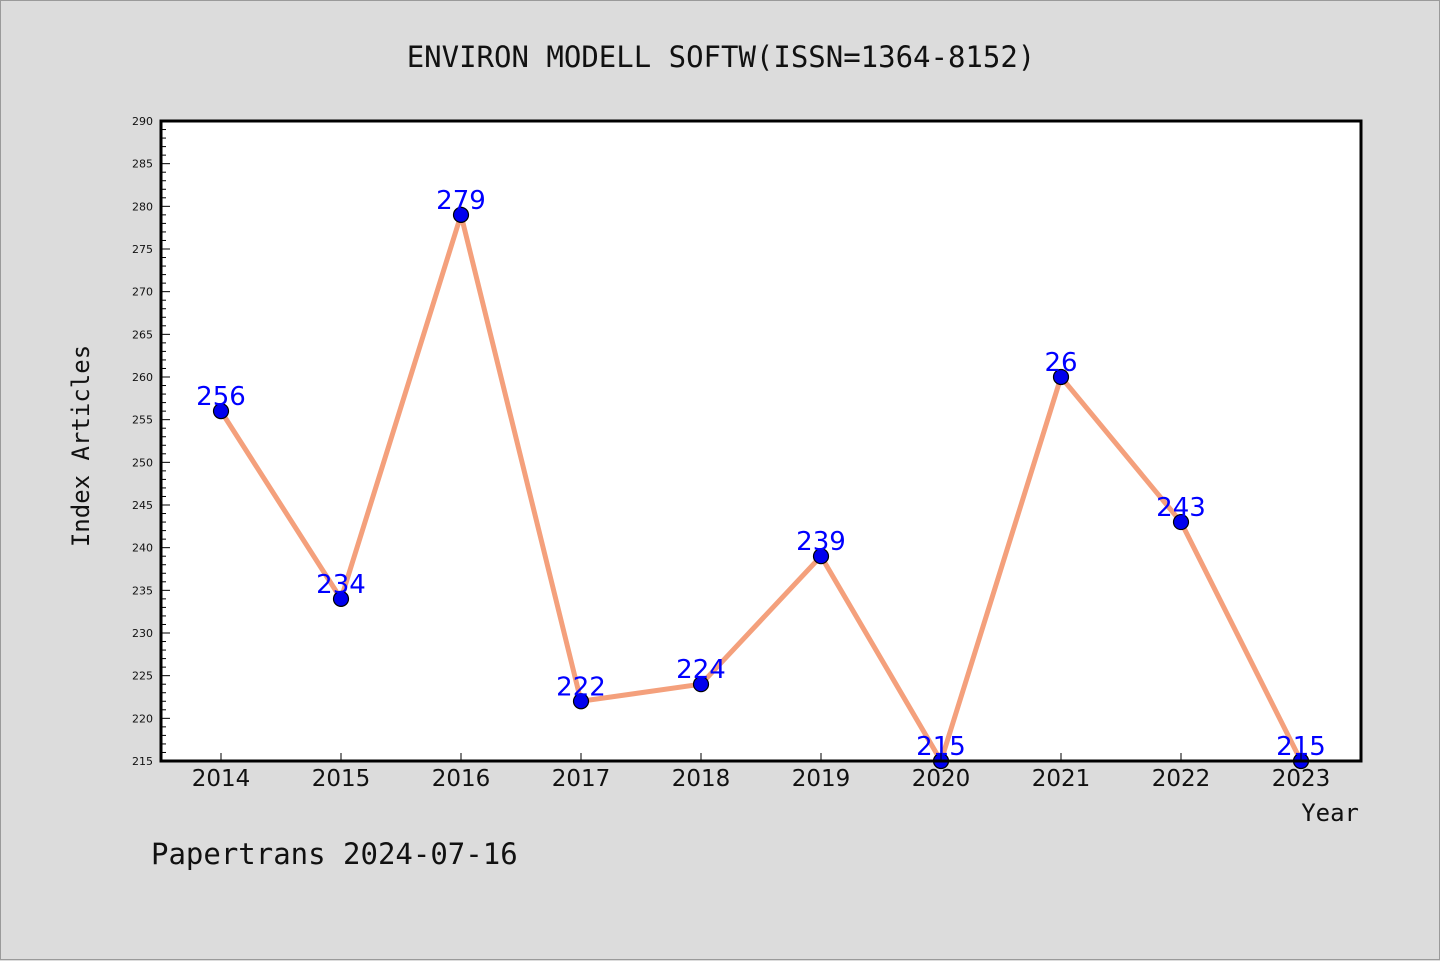 Image resolution: width=1440 pixels, height=961 pixels. I want to click on y-tick-label: 250, so click(142, 462).